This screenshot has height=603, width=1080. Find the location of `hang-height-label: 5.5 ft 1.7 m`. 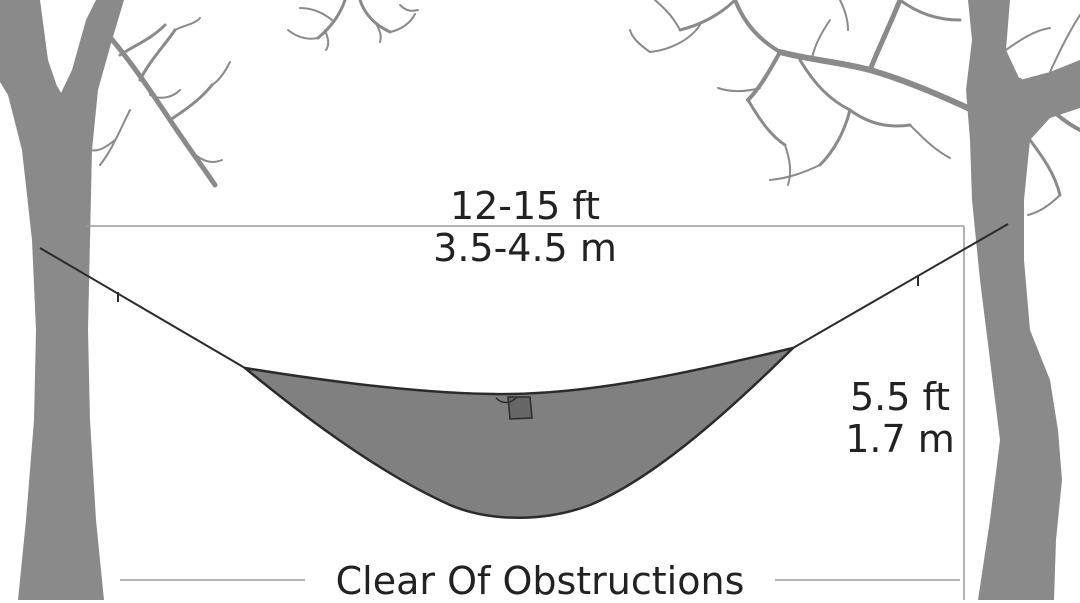

hang-height-label: 5.5 ft 1.7 m is located at coordinates (900, 418).